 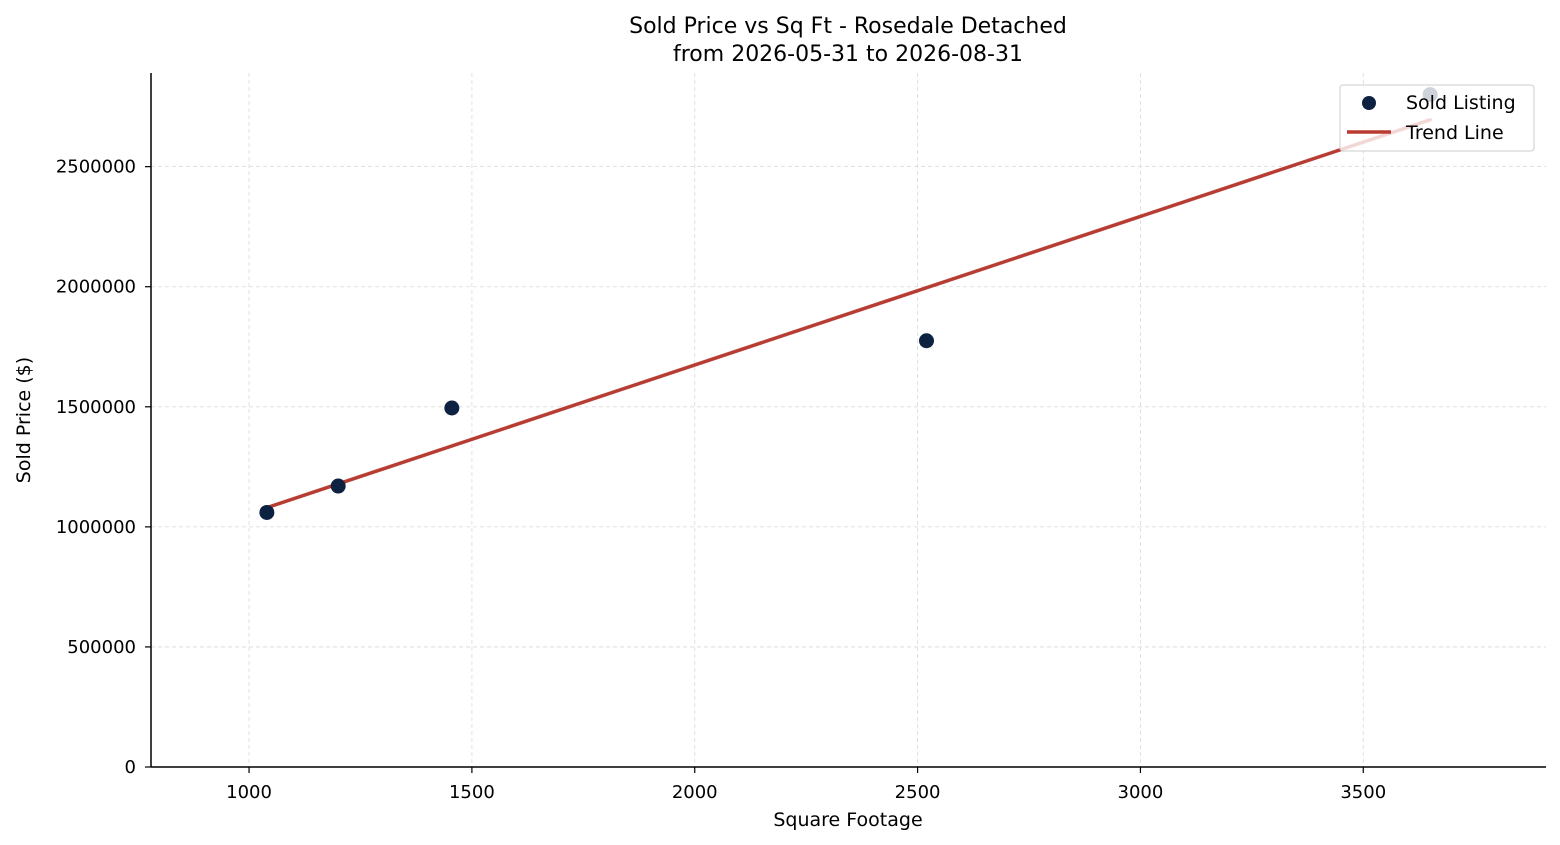 What do you see at coordinates (472, 792) in the screenshot?
I see `x-tick-label: 1500` at bounding box center [472, 792].